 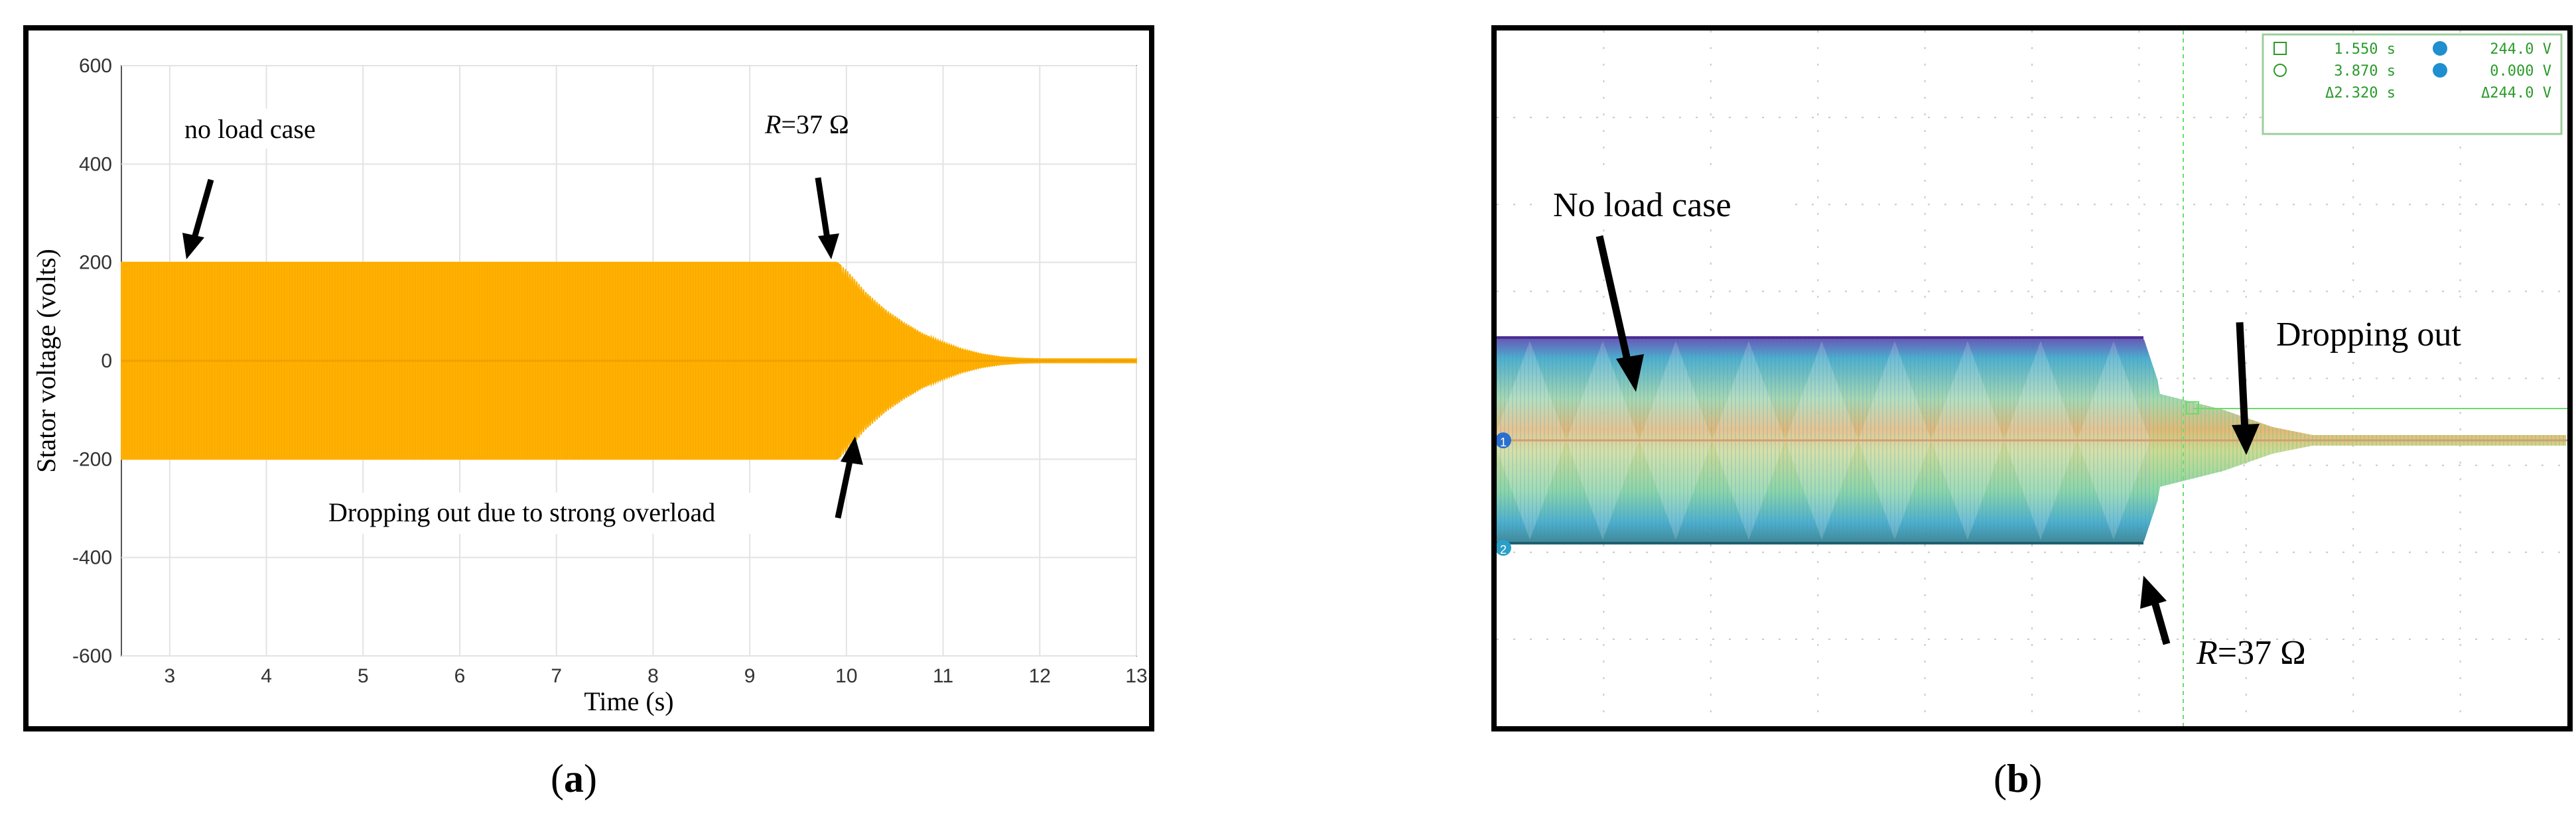 What do you see at coordinates (202, 211) in the screenshot?
I see `arrow-no-load` at bounding box center [202, 211].